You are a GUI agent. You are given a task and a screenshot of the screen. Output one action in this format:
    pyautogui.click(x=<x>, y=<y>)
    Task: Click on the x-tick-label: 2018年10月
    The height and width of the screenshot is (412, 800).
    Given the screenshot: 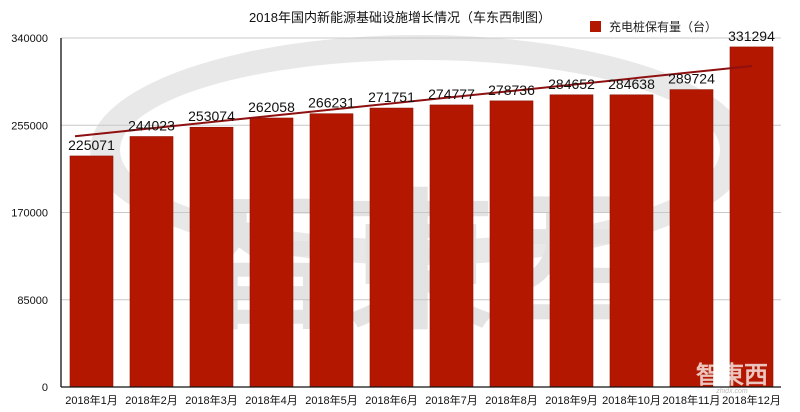 What is the action you would take?
    pyautogui.click(x=631, y=400)
    